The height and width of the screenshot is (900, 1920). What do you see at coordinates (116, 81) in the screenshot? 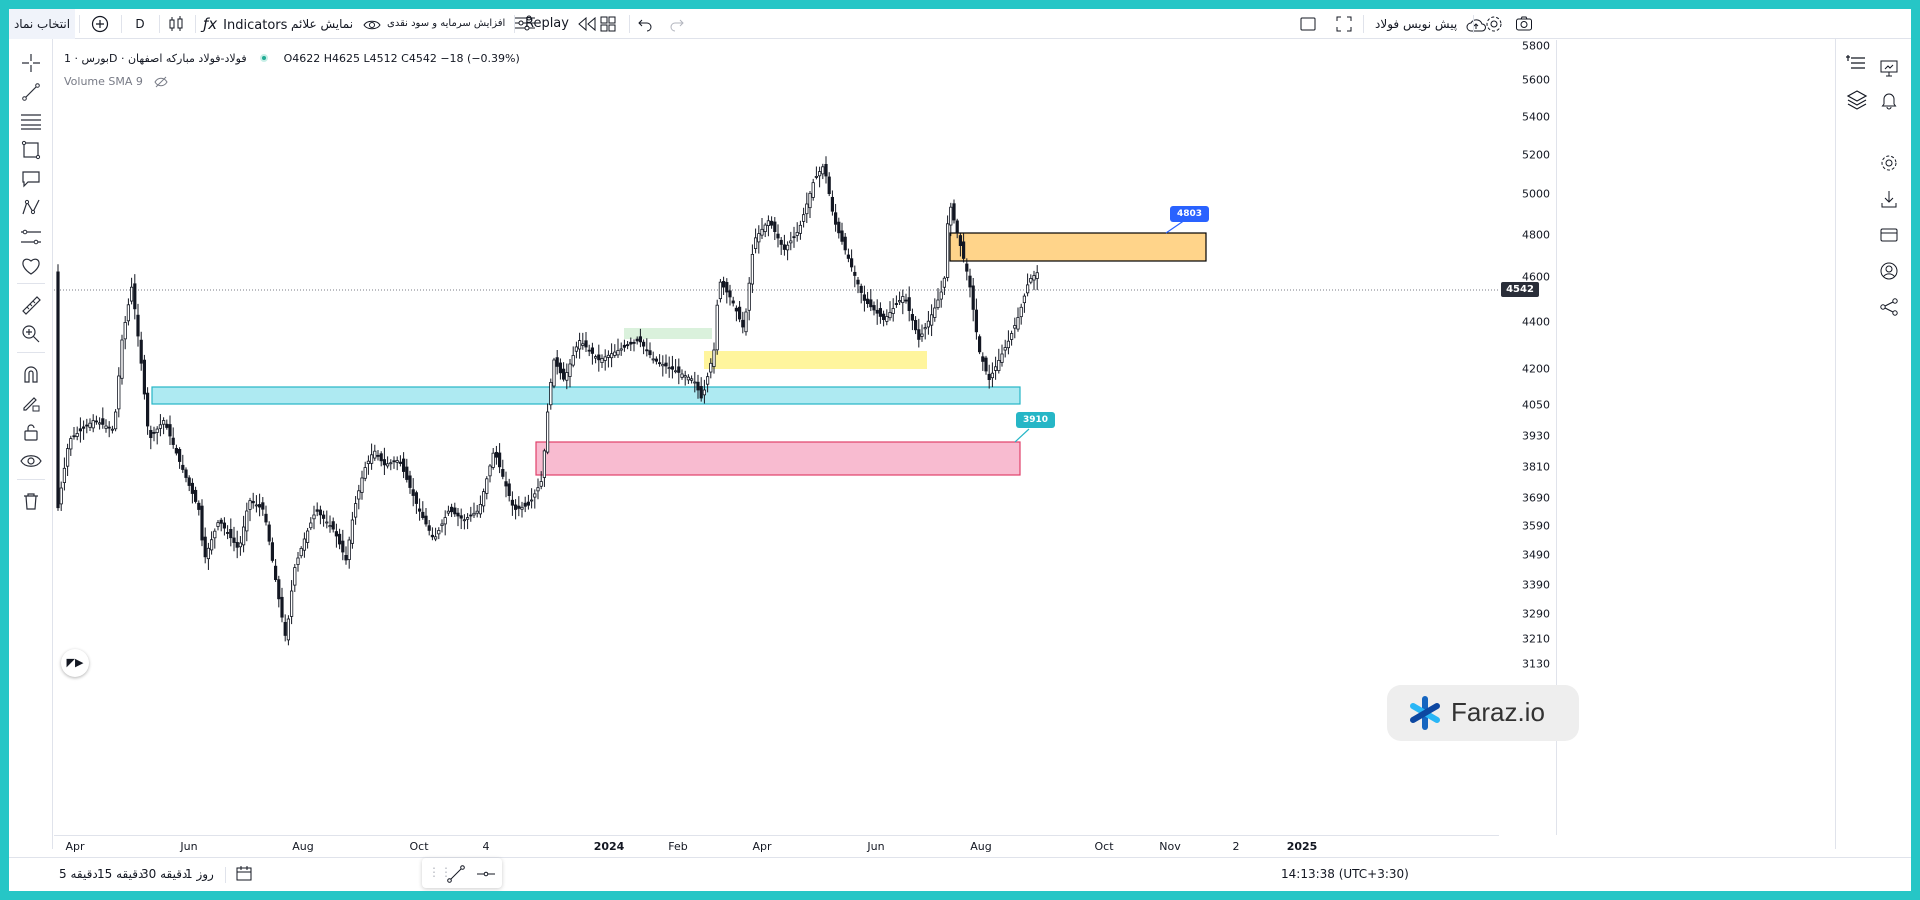
I see `volume-legend: Volume SMA 9` at bounding box center [116, 81].